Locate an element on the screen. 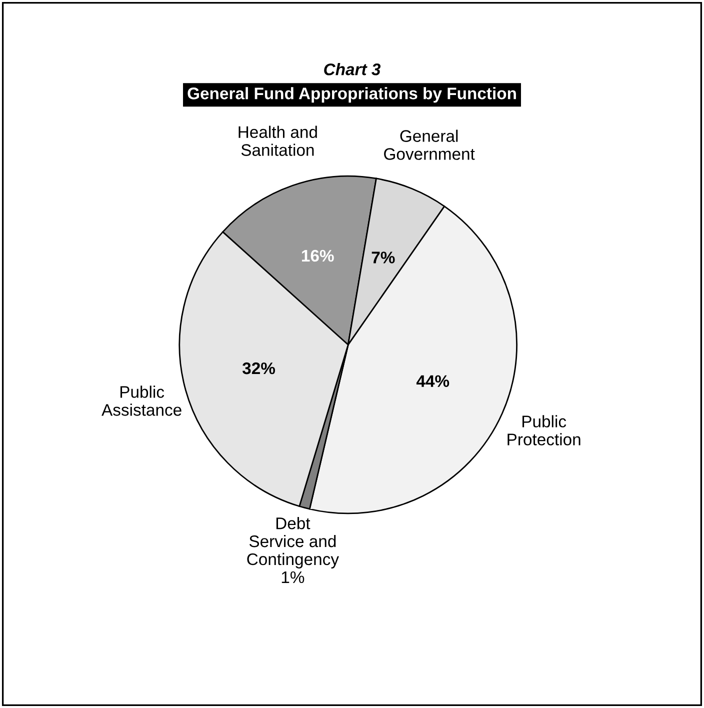 The width and height of the screenshot is (704, 708). data-label: 16% is located at coordinates (318, 256).